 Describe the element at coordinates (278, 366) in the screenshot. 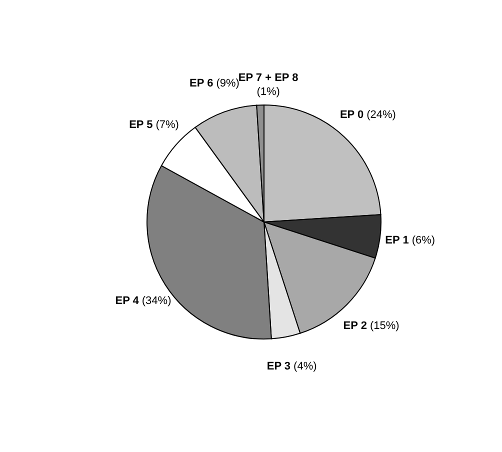

I see `slice-label: EP 3` at that location.